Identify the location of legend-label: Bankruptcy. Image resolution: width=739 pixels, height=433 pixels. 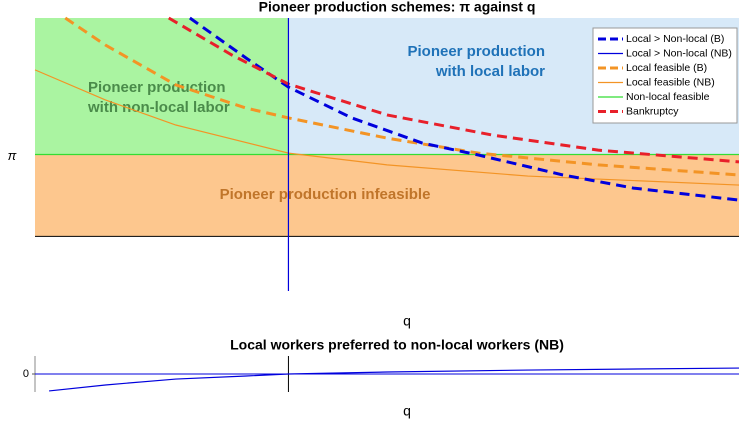
(652, 111).